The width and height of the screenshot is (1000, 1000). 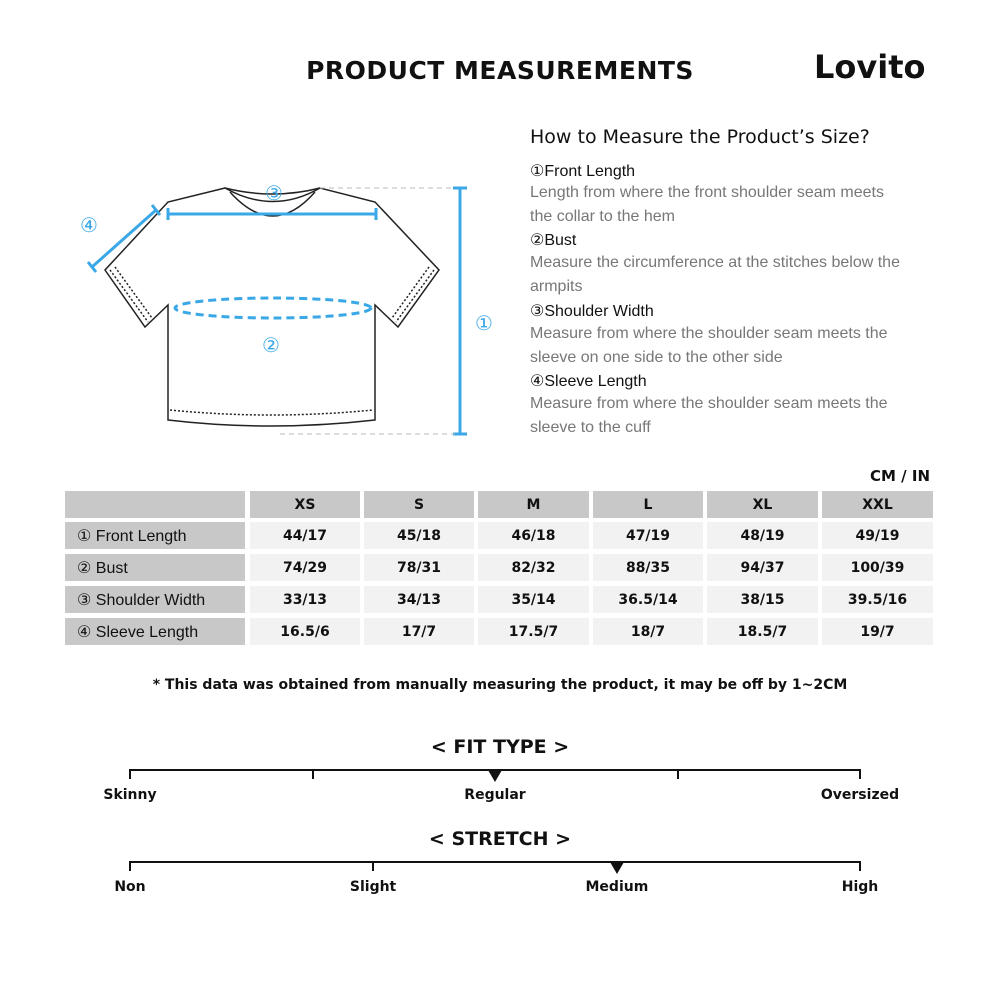 I want to click on size-header: S, so click(x=419, y=504).